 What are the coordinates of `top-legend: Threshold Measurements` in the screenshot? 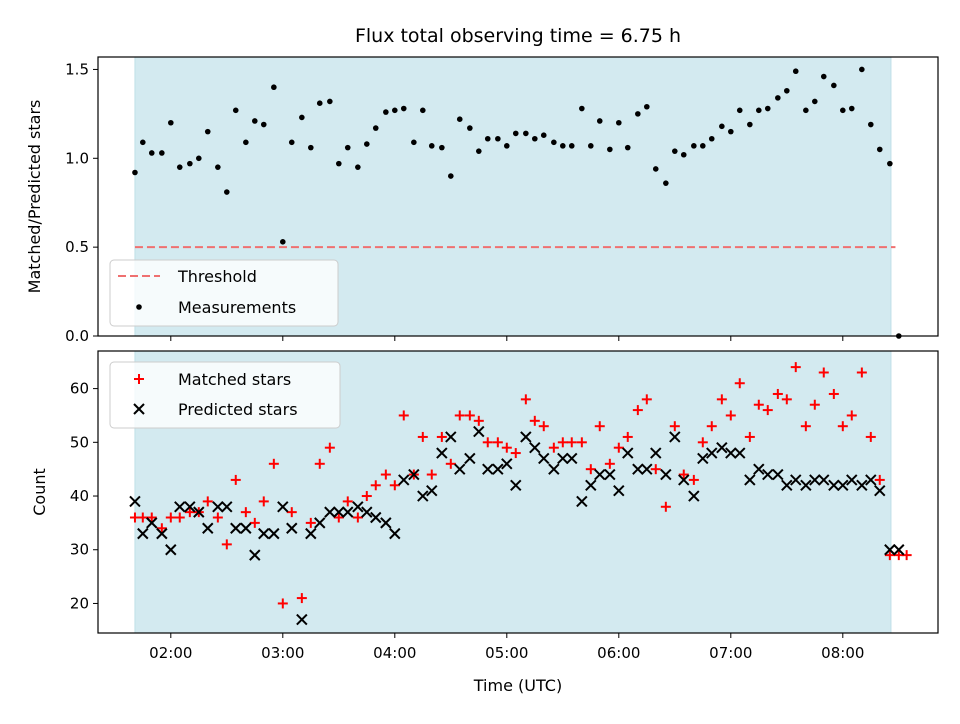 It's located at (224, 293).